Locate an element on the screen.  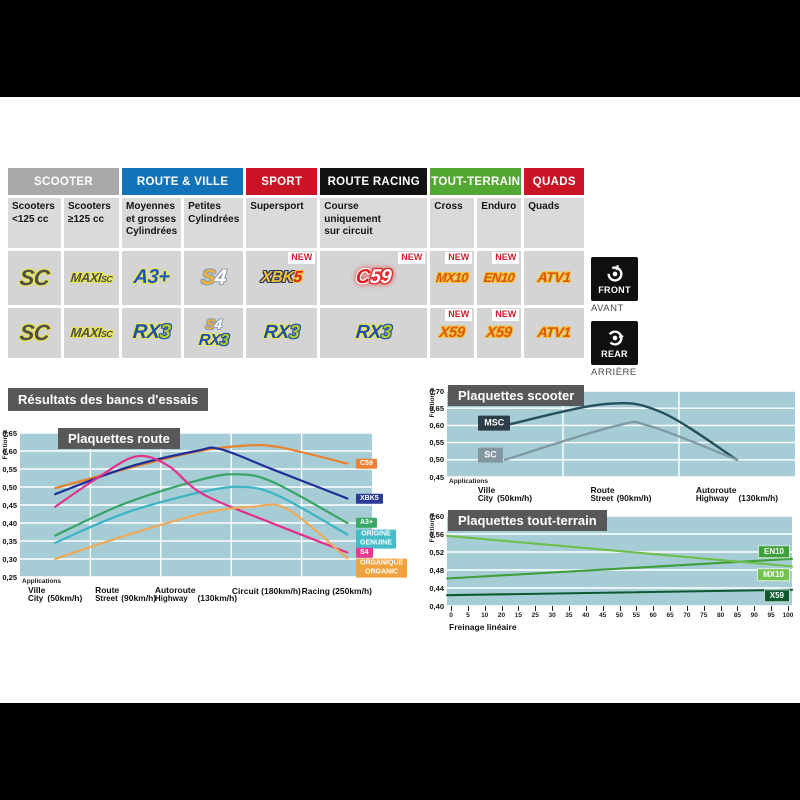
cell-rear-supersport: RX3 is located at coordinates (282, 333).